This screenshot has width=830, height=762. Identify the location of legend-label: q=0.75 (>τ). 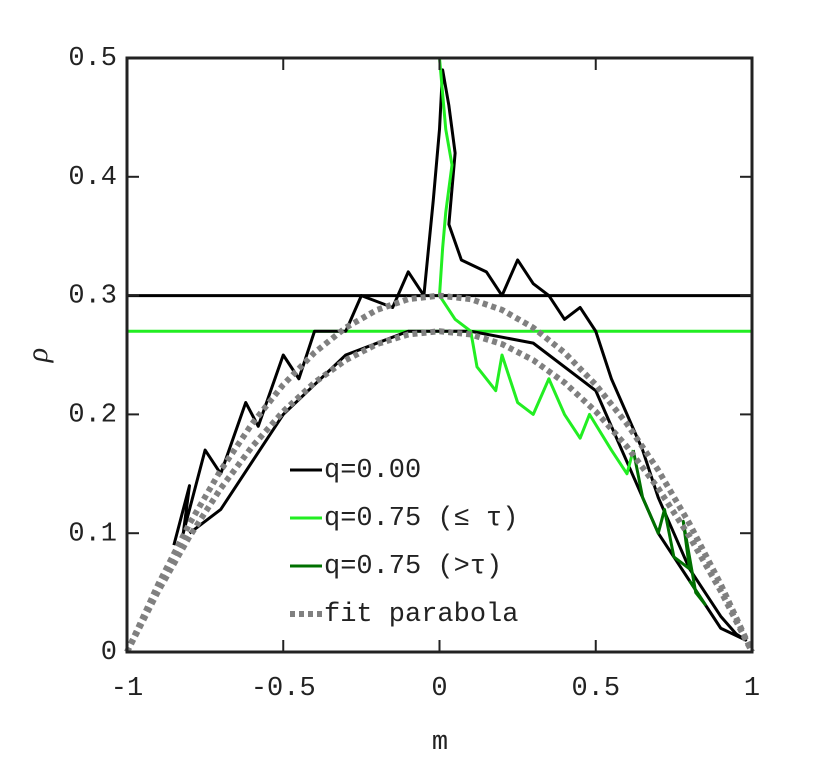
(413, 567).